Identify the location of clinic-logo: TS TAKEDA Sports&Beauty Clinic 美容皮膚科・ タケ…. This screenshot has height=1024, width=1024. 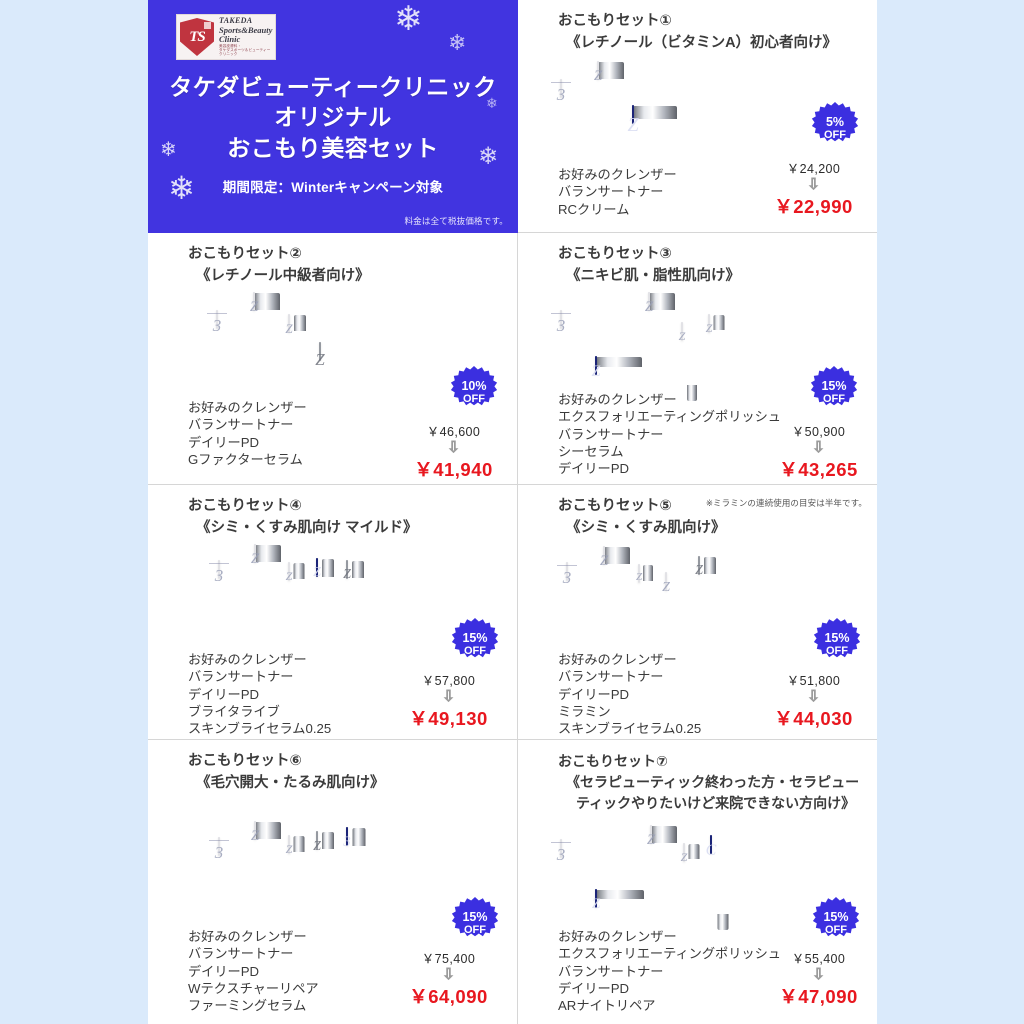
(226, 37).